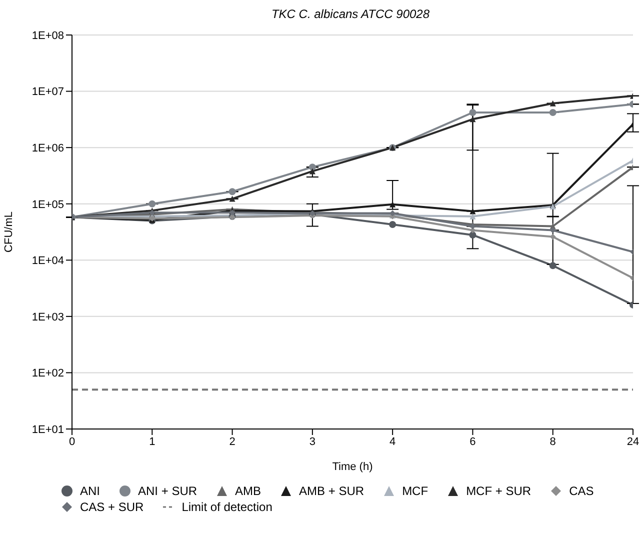  I want to click on legend-label: MCF, so click(414, 491).